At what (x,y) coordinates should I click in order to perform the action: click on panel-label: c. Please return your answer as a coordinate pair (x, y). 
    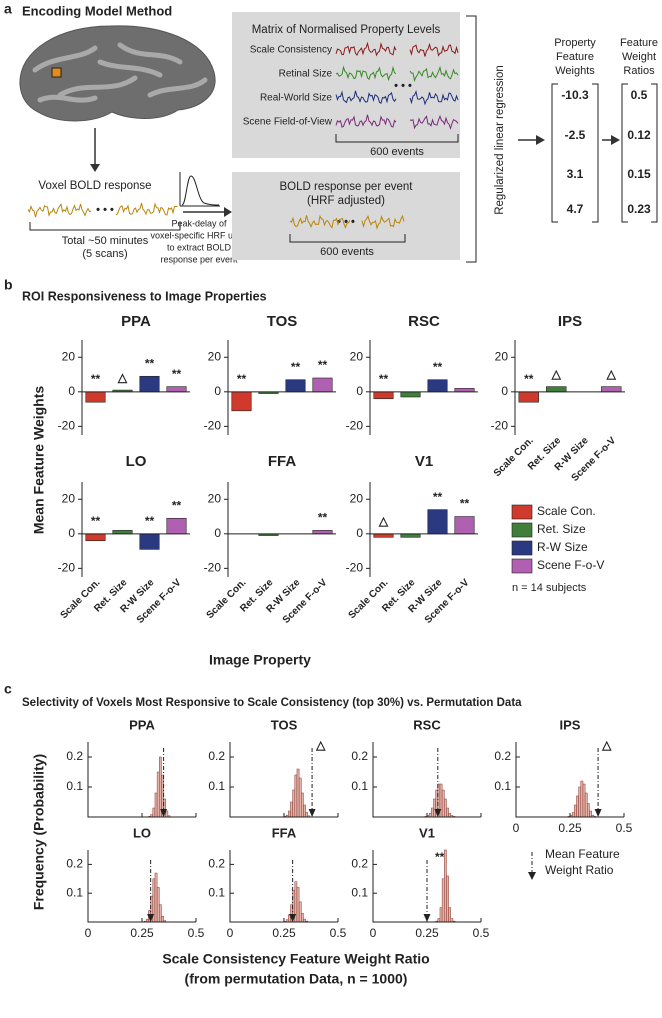
    Looking at the image, I should click on (8, 689).